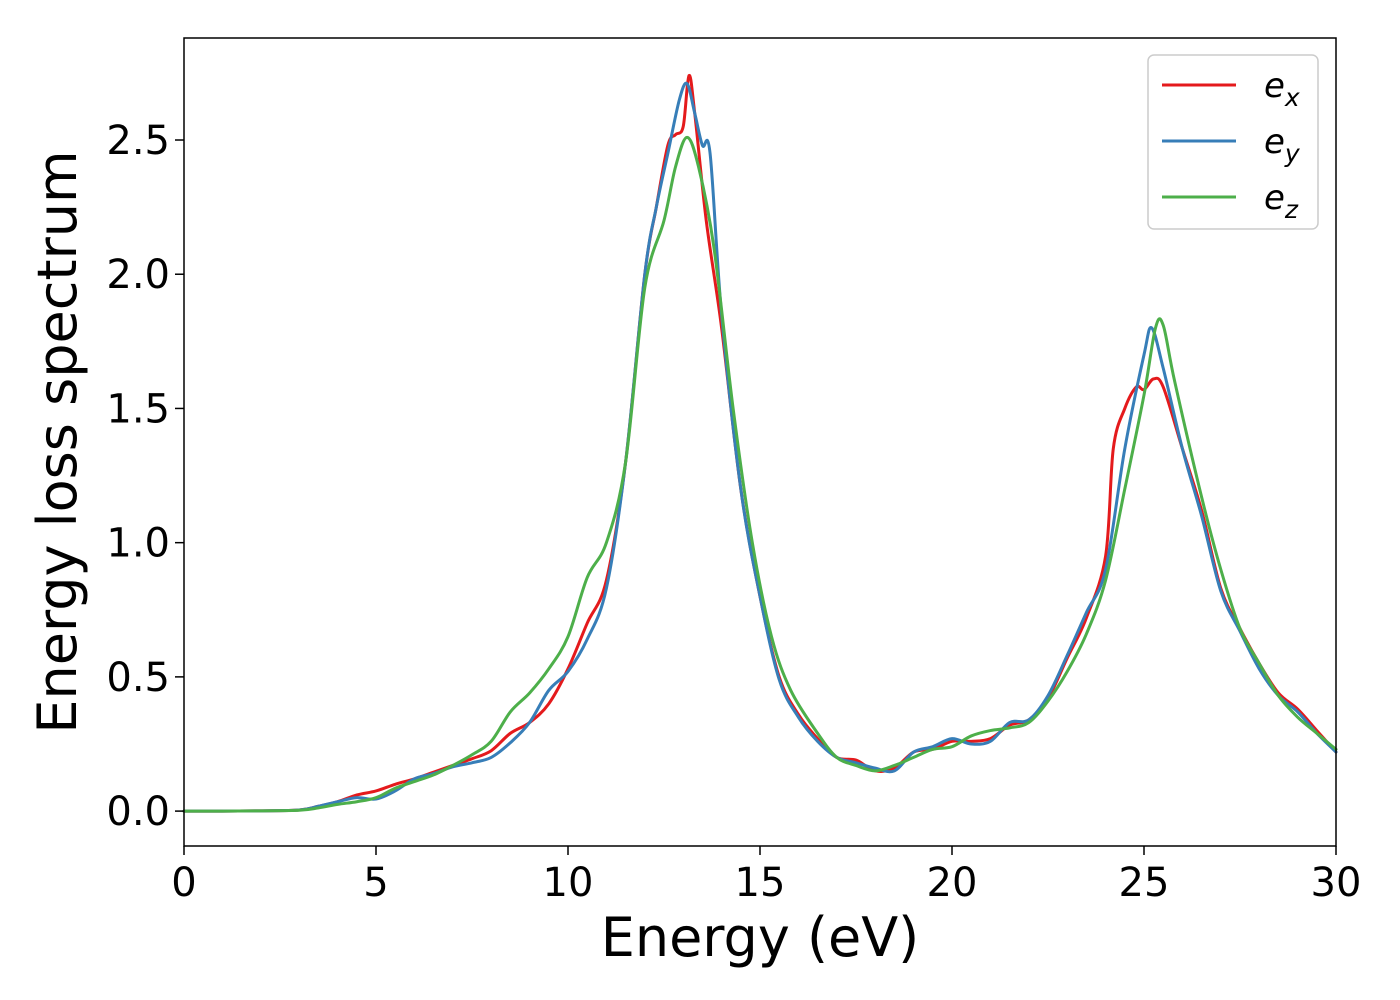 This screenshot has width=1400, height=1000. What do you see at coordinates (138, 409) in the screenshot?
I see `y-tick-label: 1.5` at bounding box center [138, 409].